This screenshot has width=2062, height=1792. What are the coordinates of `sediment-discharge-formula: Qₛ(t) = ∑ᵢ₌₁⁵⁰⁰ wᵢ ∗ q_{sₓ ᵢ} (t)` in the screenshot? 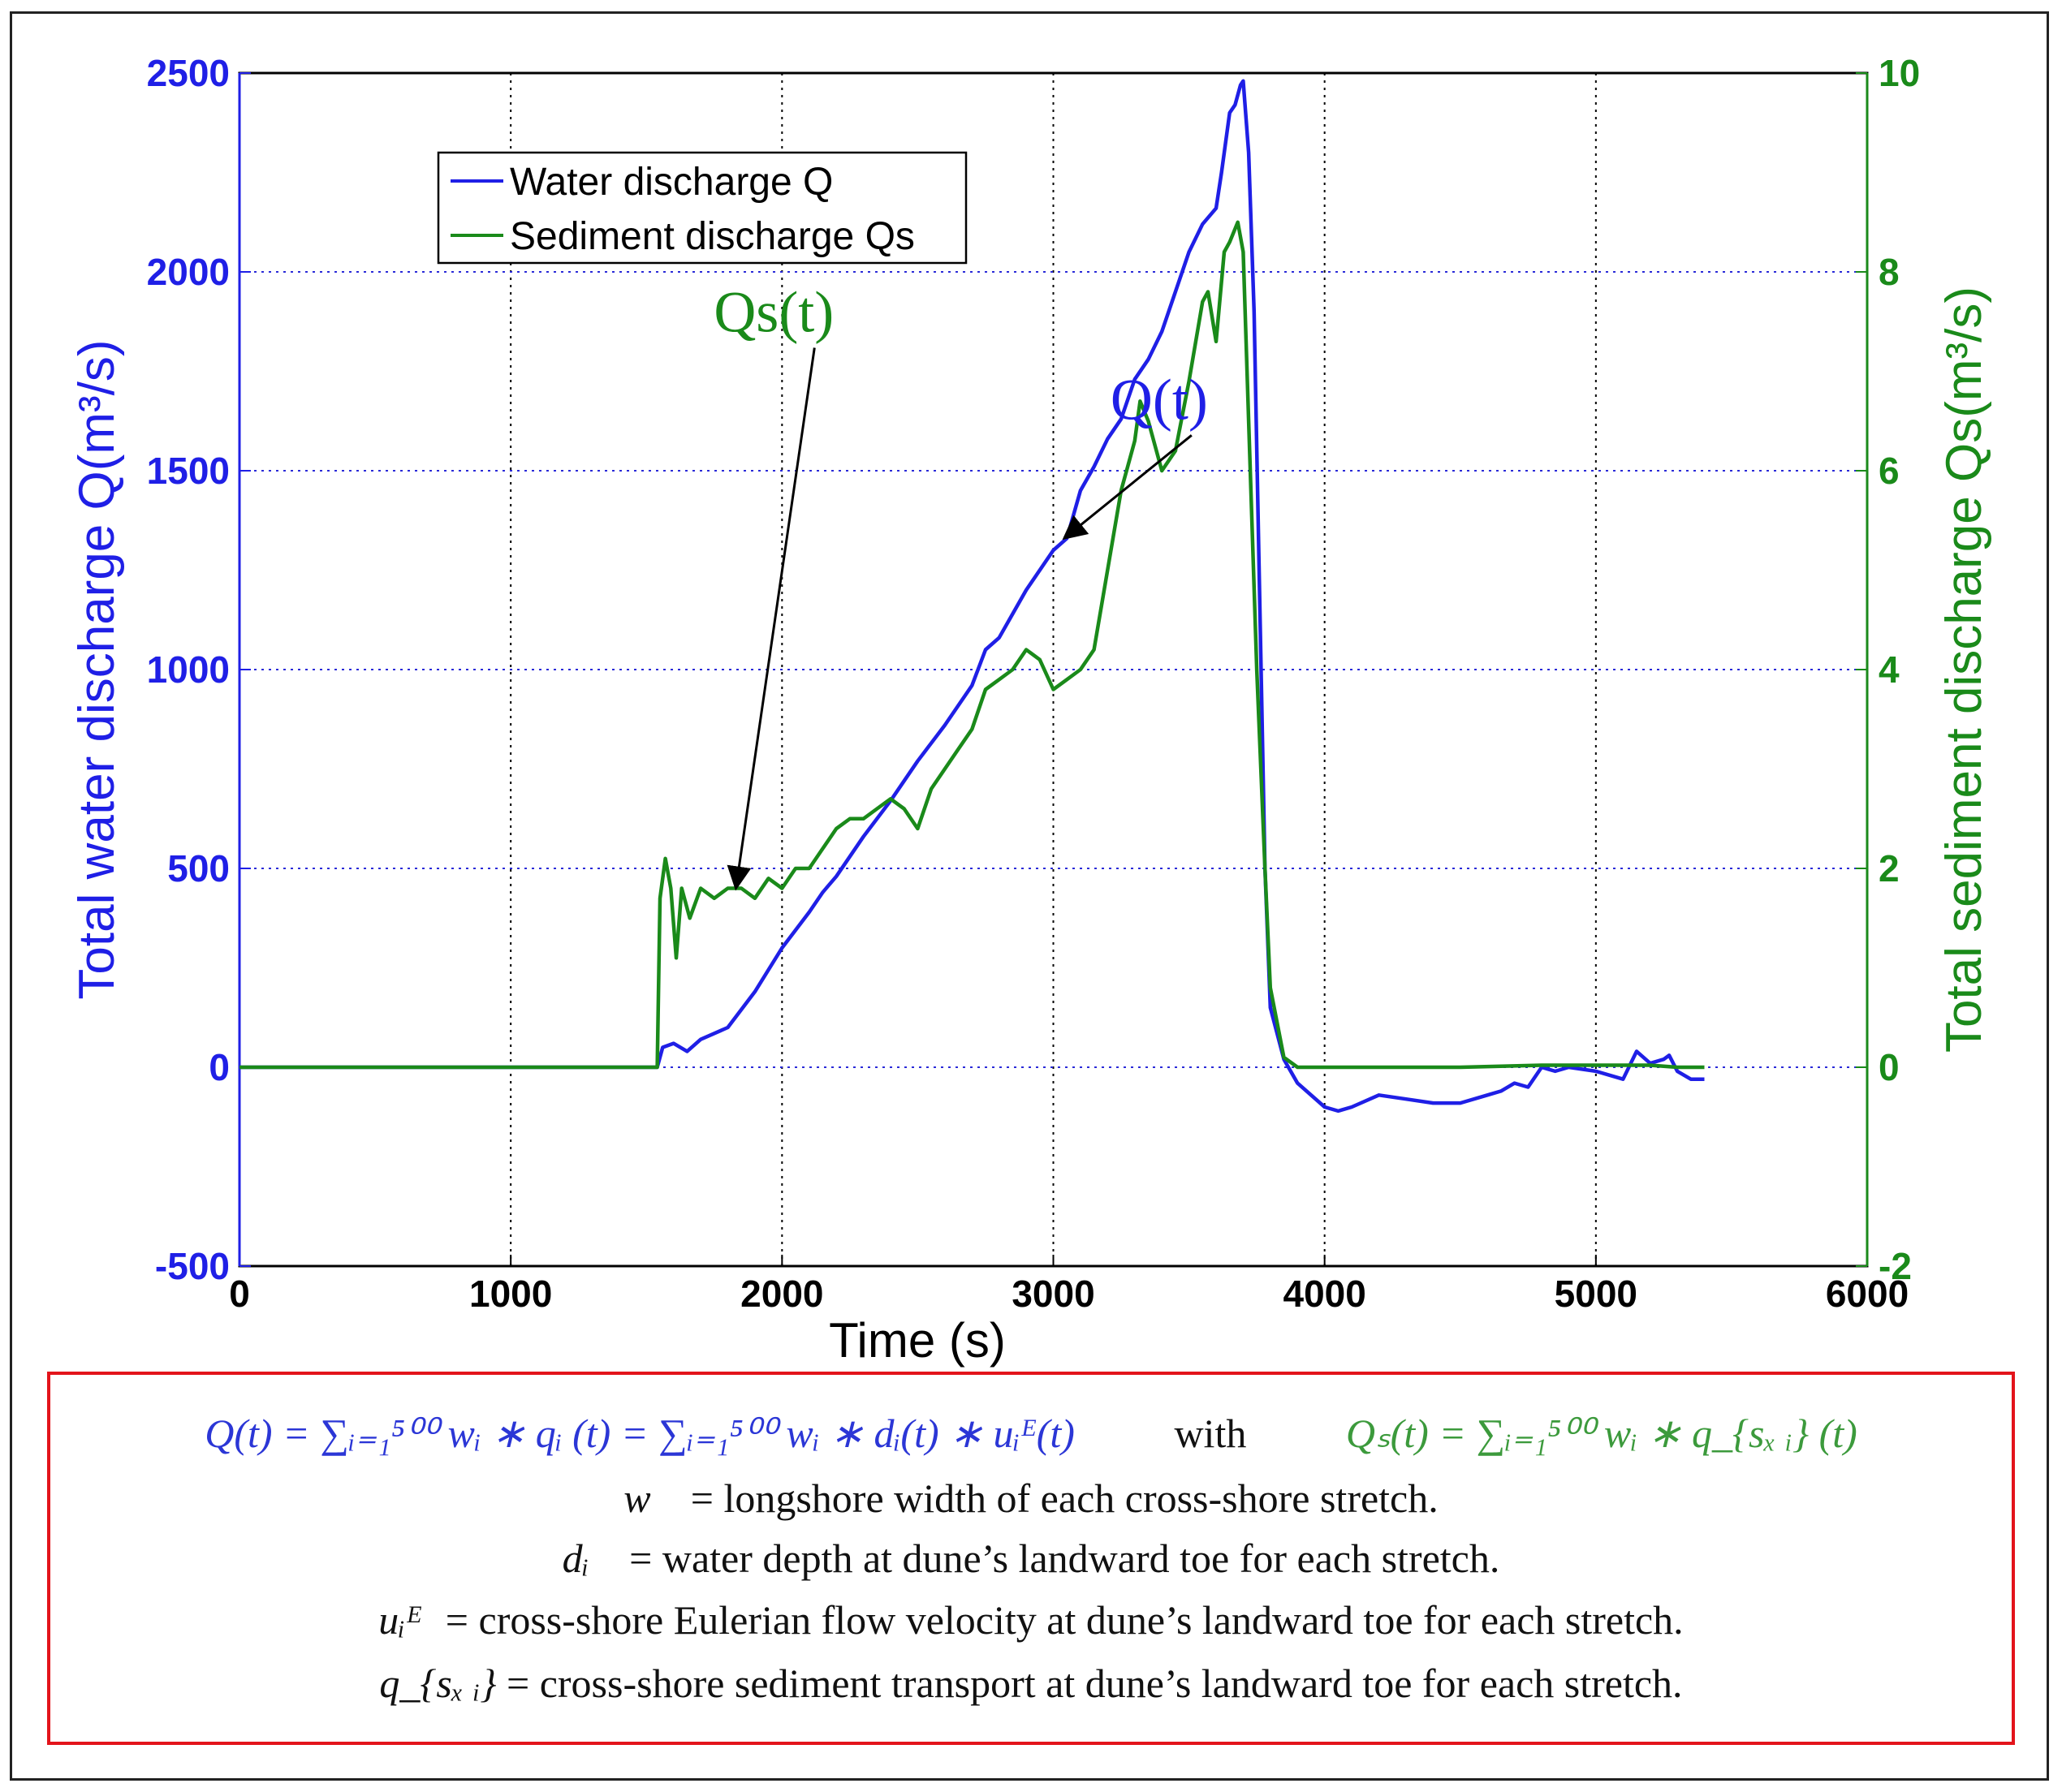 It's located at (1601, 1434).